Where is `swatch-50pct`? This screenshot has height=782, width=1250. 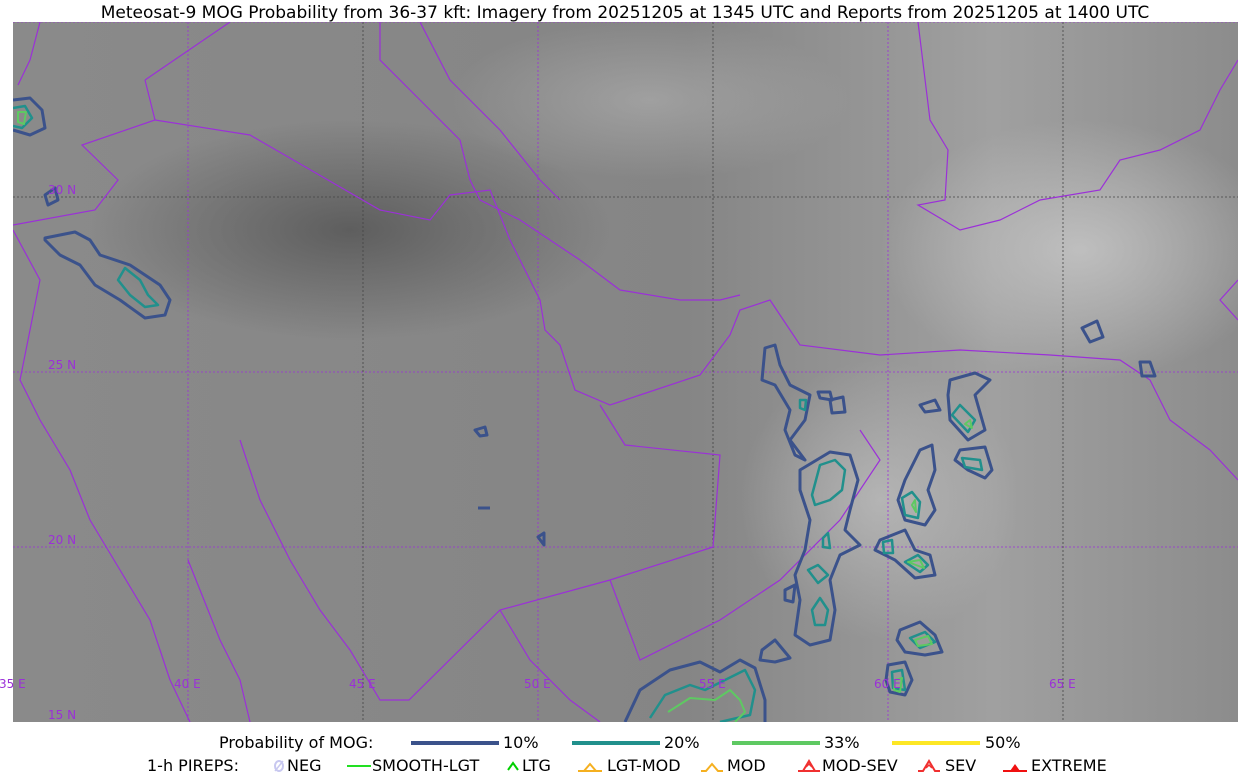 swatch-50pct is located at coordinates (936, 743).